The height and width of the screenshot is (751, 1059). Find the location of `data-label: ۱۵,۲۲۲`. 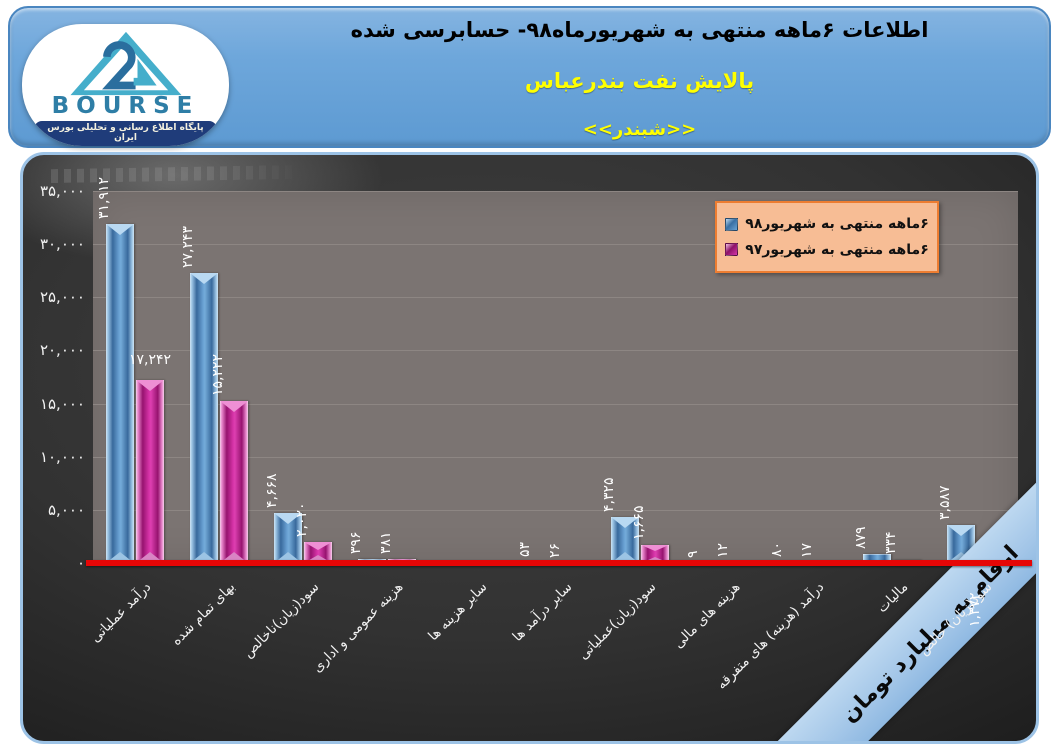

data-label: ۱۵,۲۲۲ is located at coordinates (218, 375).